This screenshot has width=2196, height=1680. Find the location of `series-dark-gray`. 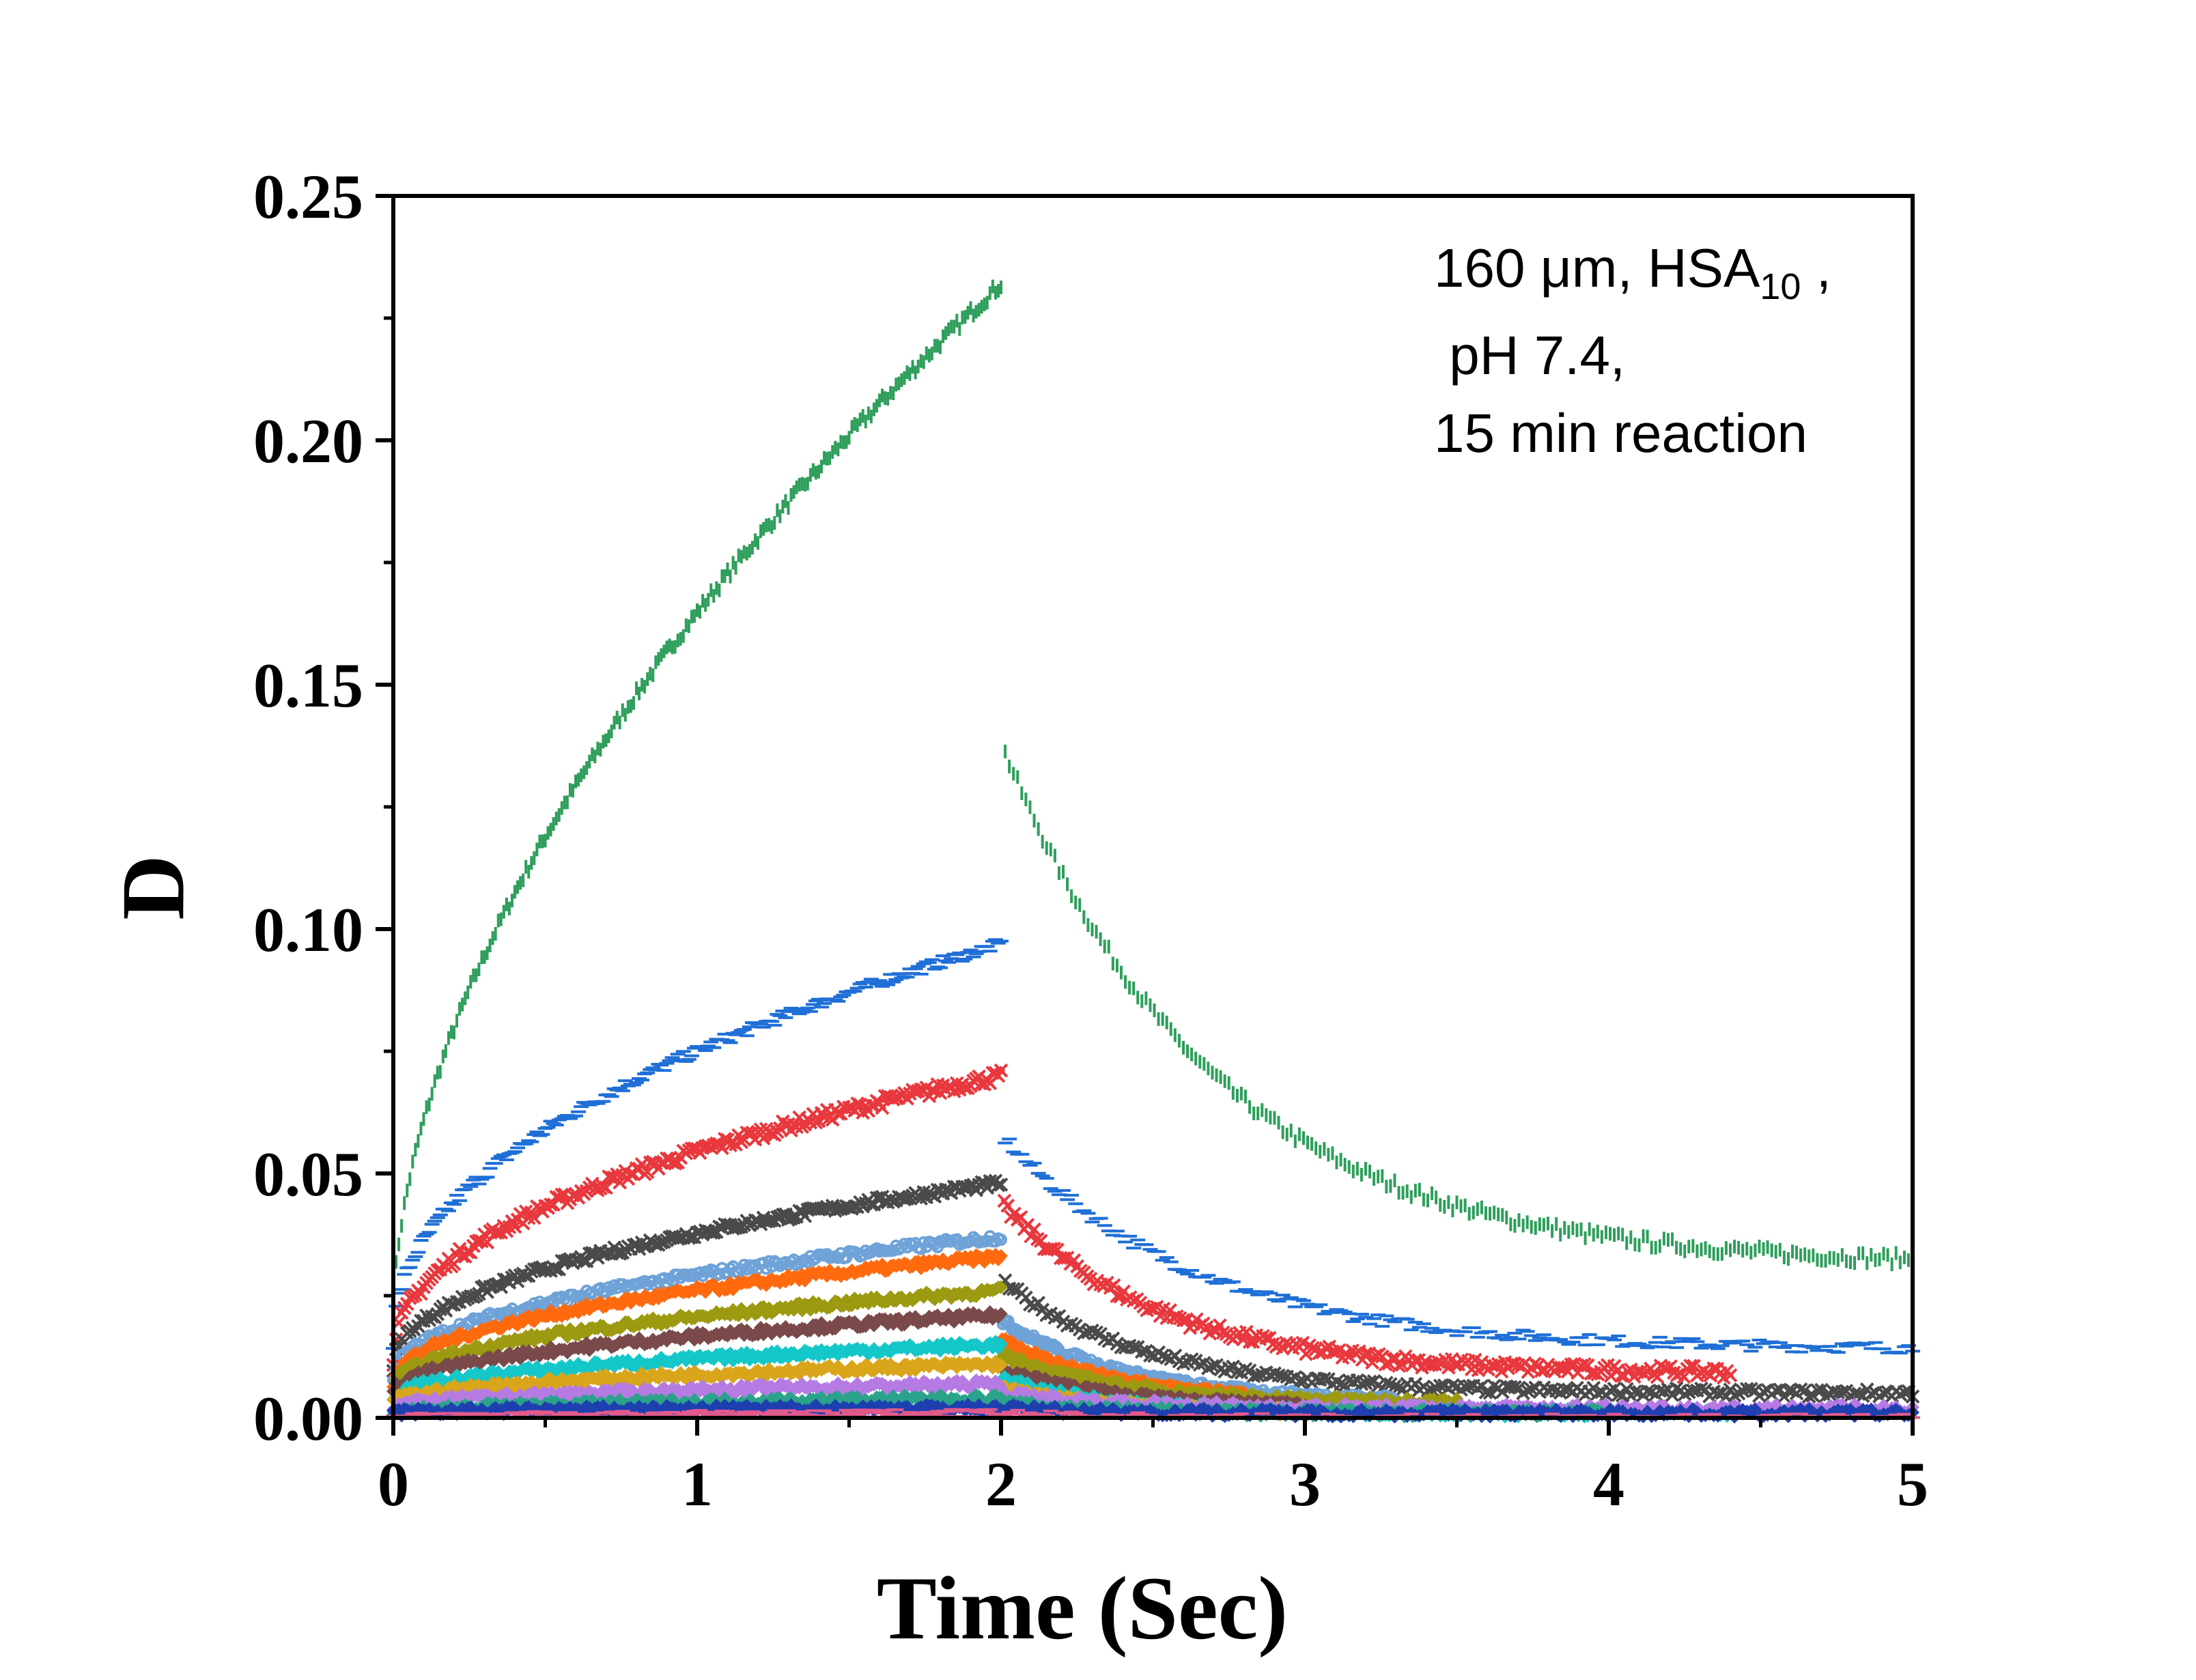

series-dark-gray is located at coordinates (1153, 1288).